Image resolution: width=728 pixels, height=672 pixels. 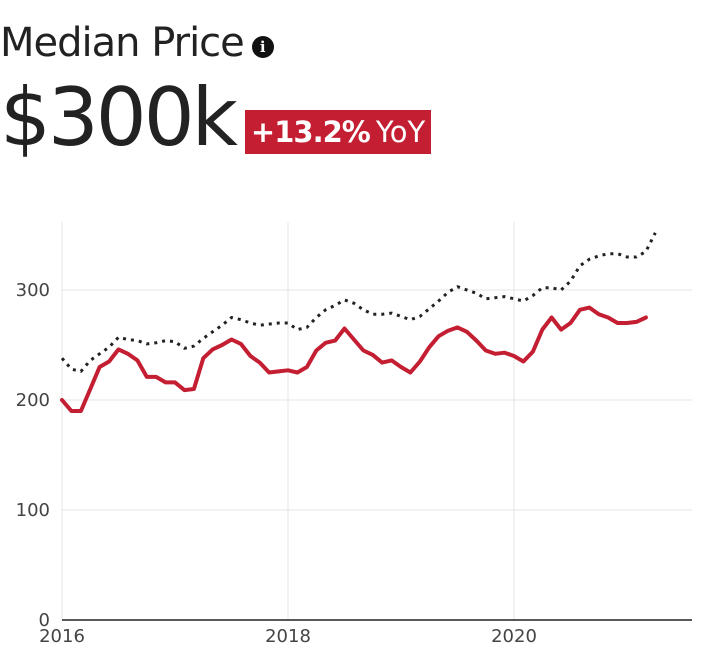 What do you see at coordinates (119, 117) in the screenshot?
I see `median-price-value: $300k` at bounding box center [119, 117].